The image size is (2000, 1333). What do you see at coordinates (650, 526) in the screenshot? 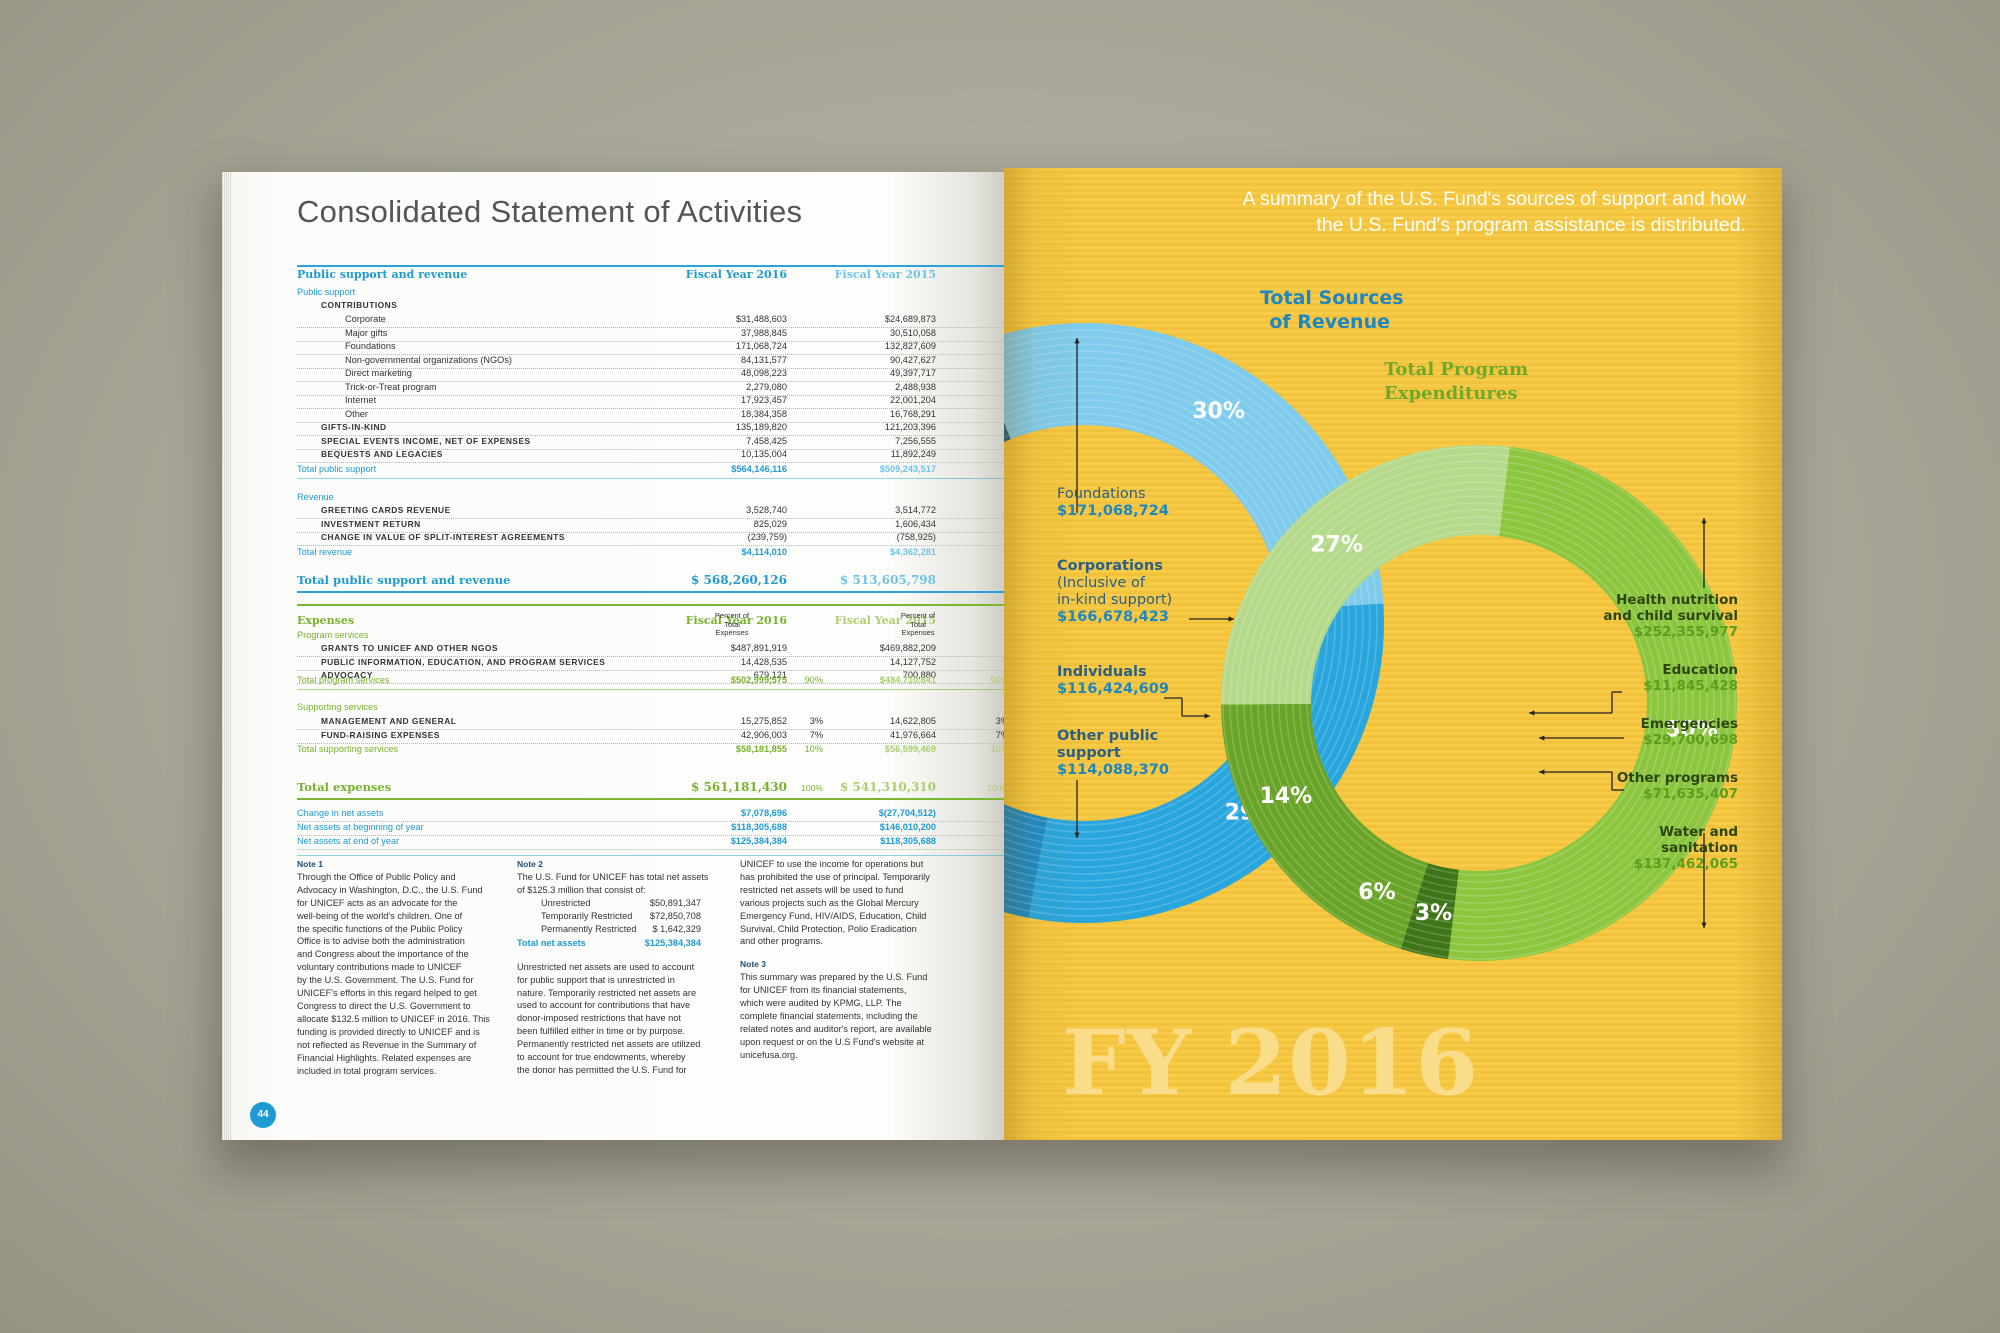
I see `revenue-row: INVESTMENT RETURN 825,029 1,606,434` at bounding box center [650, 526].